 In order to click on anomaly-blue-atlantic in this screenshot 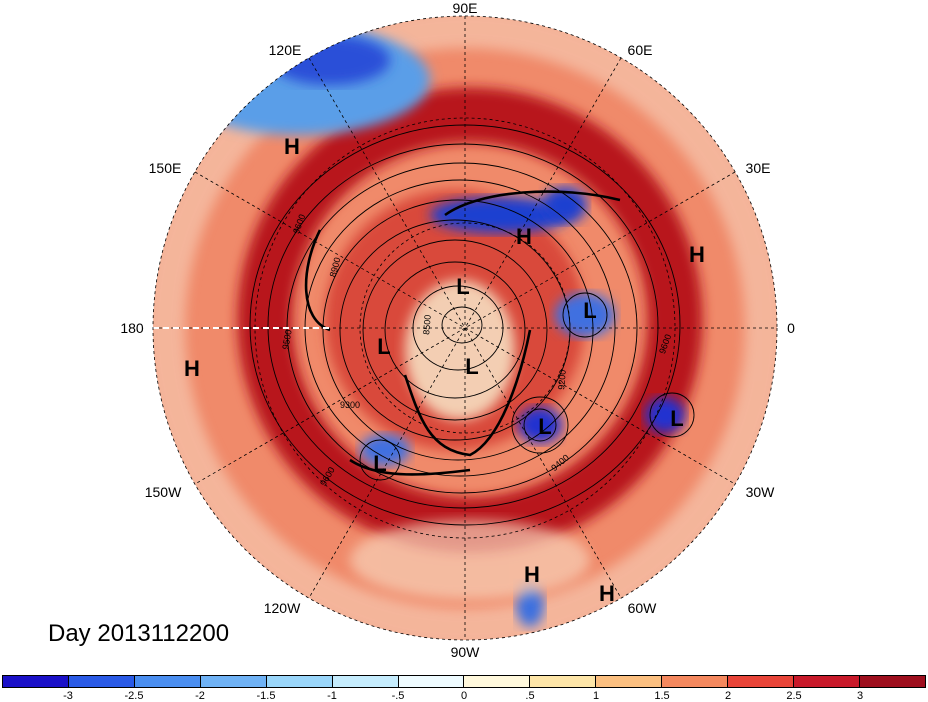, I will do `click(540, 425)`.